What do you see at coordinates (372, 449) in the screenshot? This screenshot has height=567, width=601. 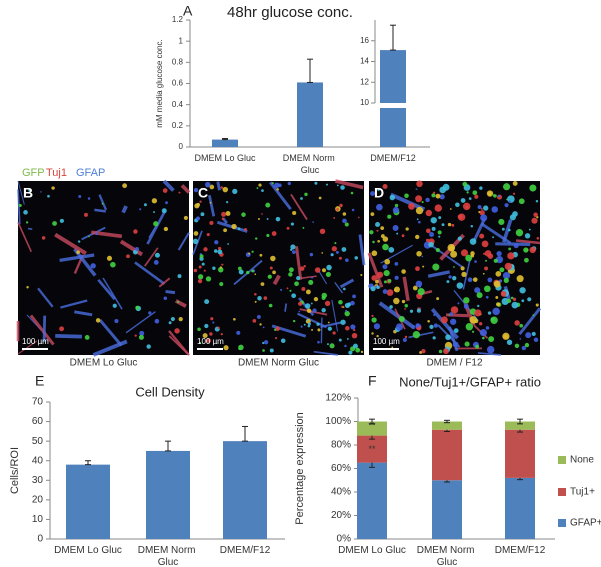 I see `significance: **` at bounding box center [372, 449].